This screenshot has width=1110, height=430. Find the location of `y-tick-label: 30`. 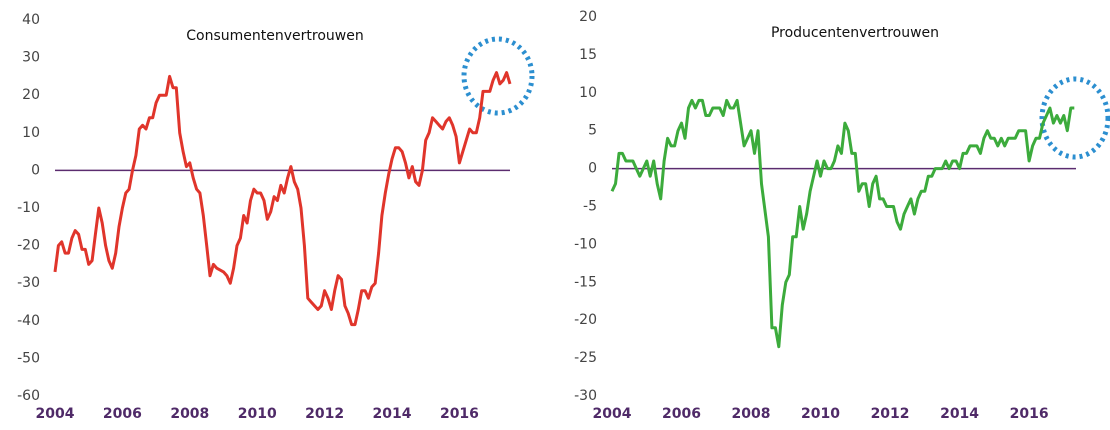

y-tick-label: 30 is located at coordinates (31, 58).